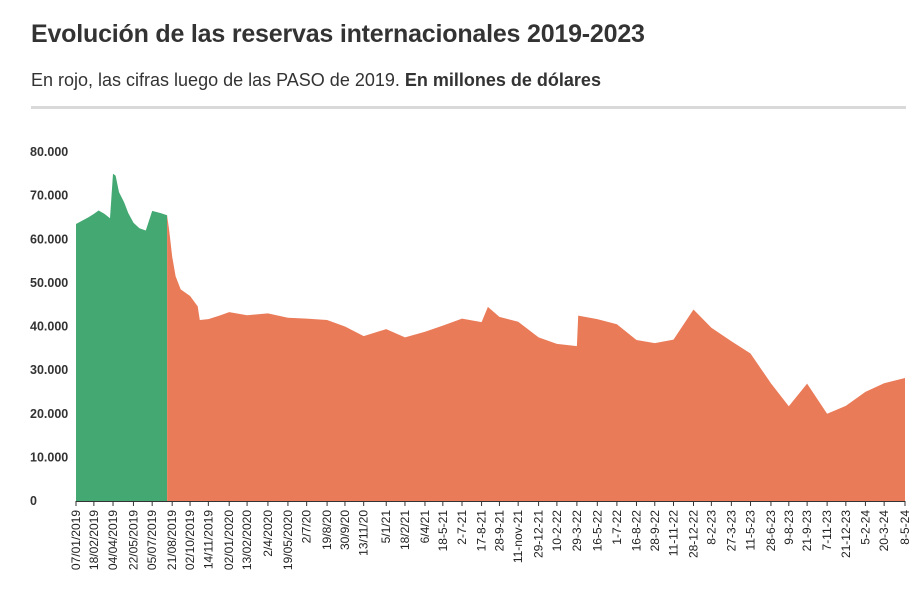 This screenshot has height=609, width=923. Describe the element at coordinates (94, 540) in the screenshot. I see `x-tick-label: 18/02/2019` at that location.